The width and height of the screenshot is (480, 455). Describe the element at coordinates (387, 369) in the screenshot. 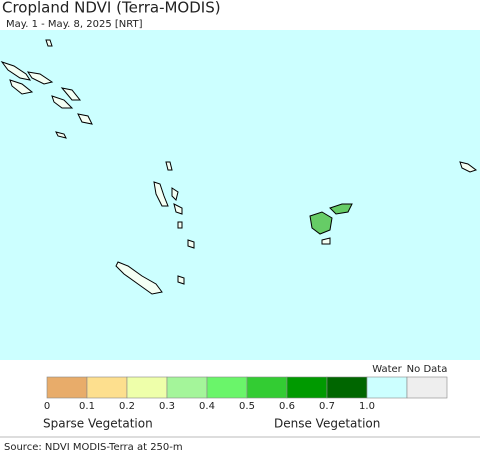

I see `water-label: Water` at that location.